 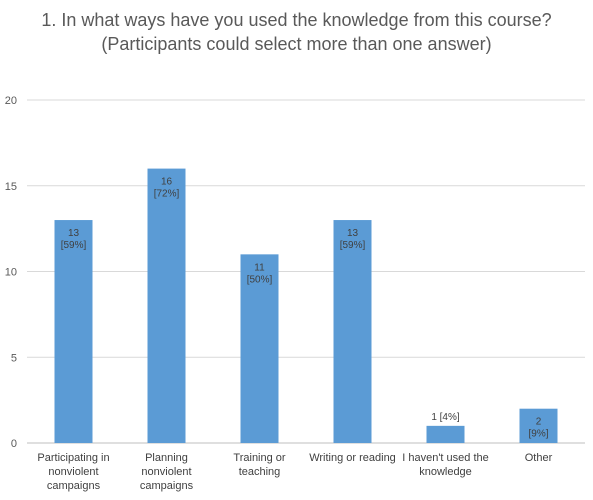 I want to click on category-label: Planning, so click(x=166, y=458).